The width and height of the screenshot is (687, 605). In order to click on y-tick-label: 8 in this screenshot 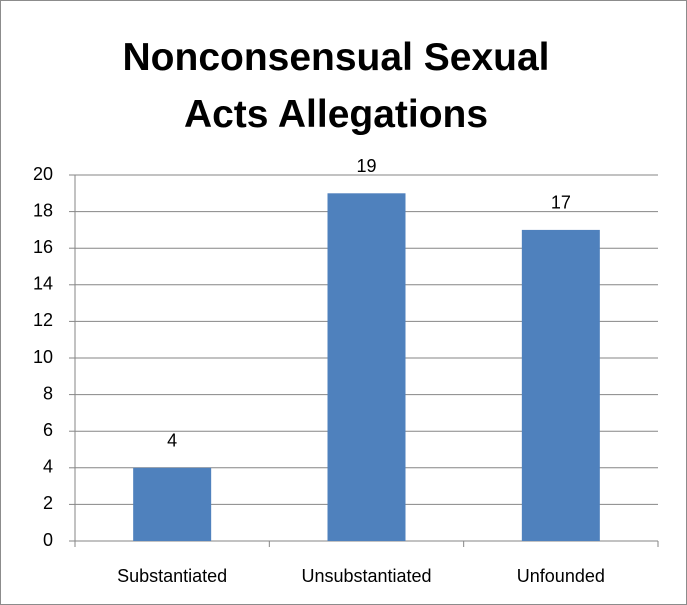, I will do `click(48, 393)`.